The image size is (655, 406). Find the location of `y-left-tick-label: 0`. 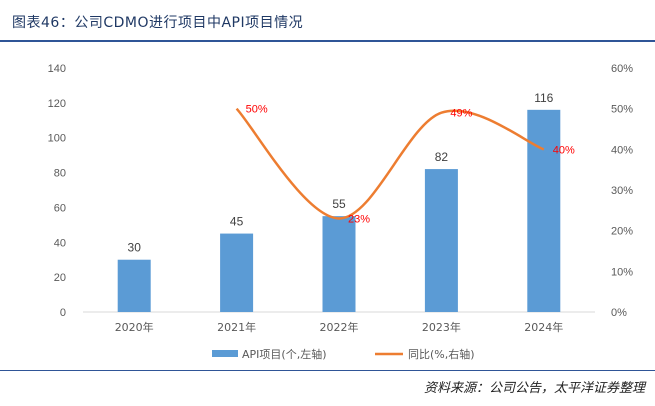

y-left-tick-label: 0 is located at coordinates (63, 313).